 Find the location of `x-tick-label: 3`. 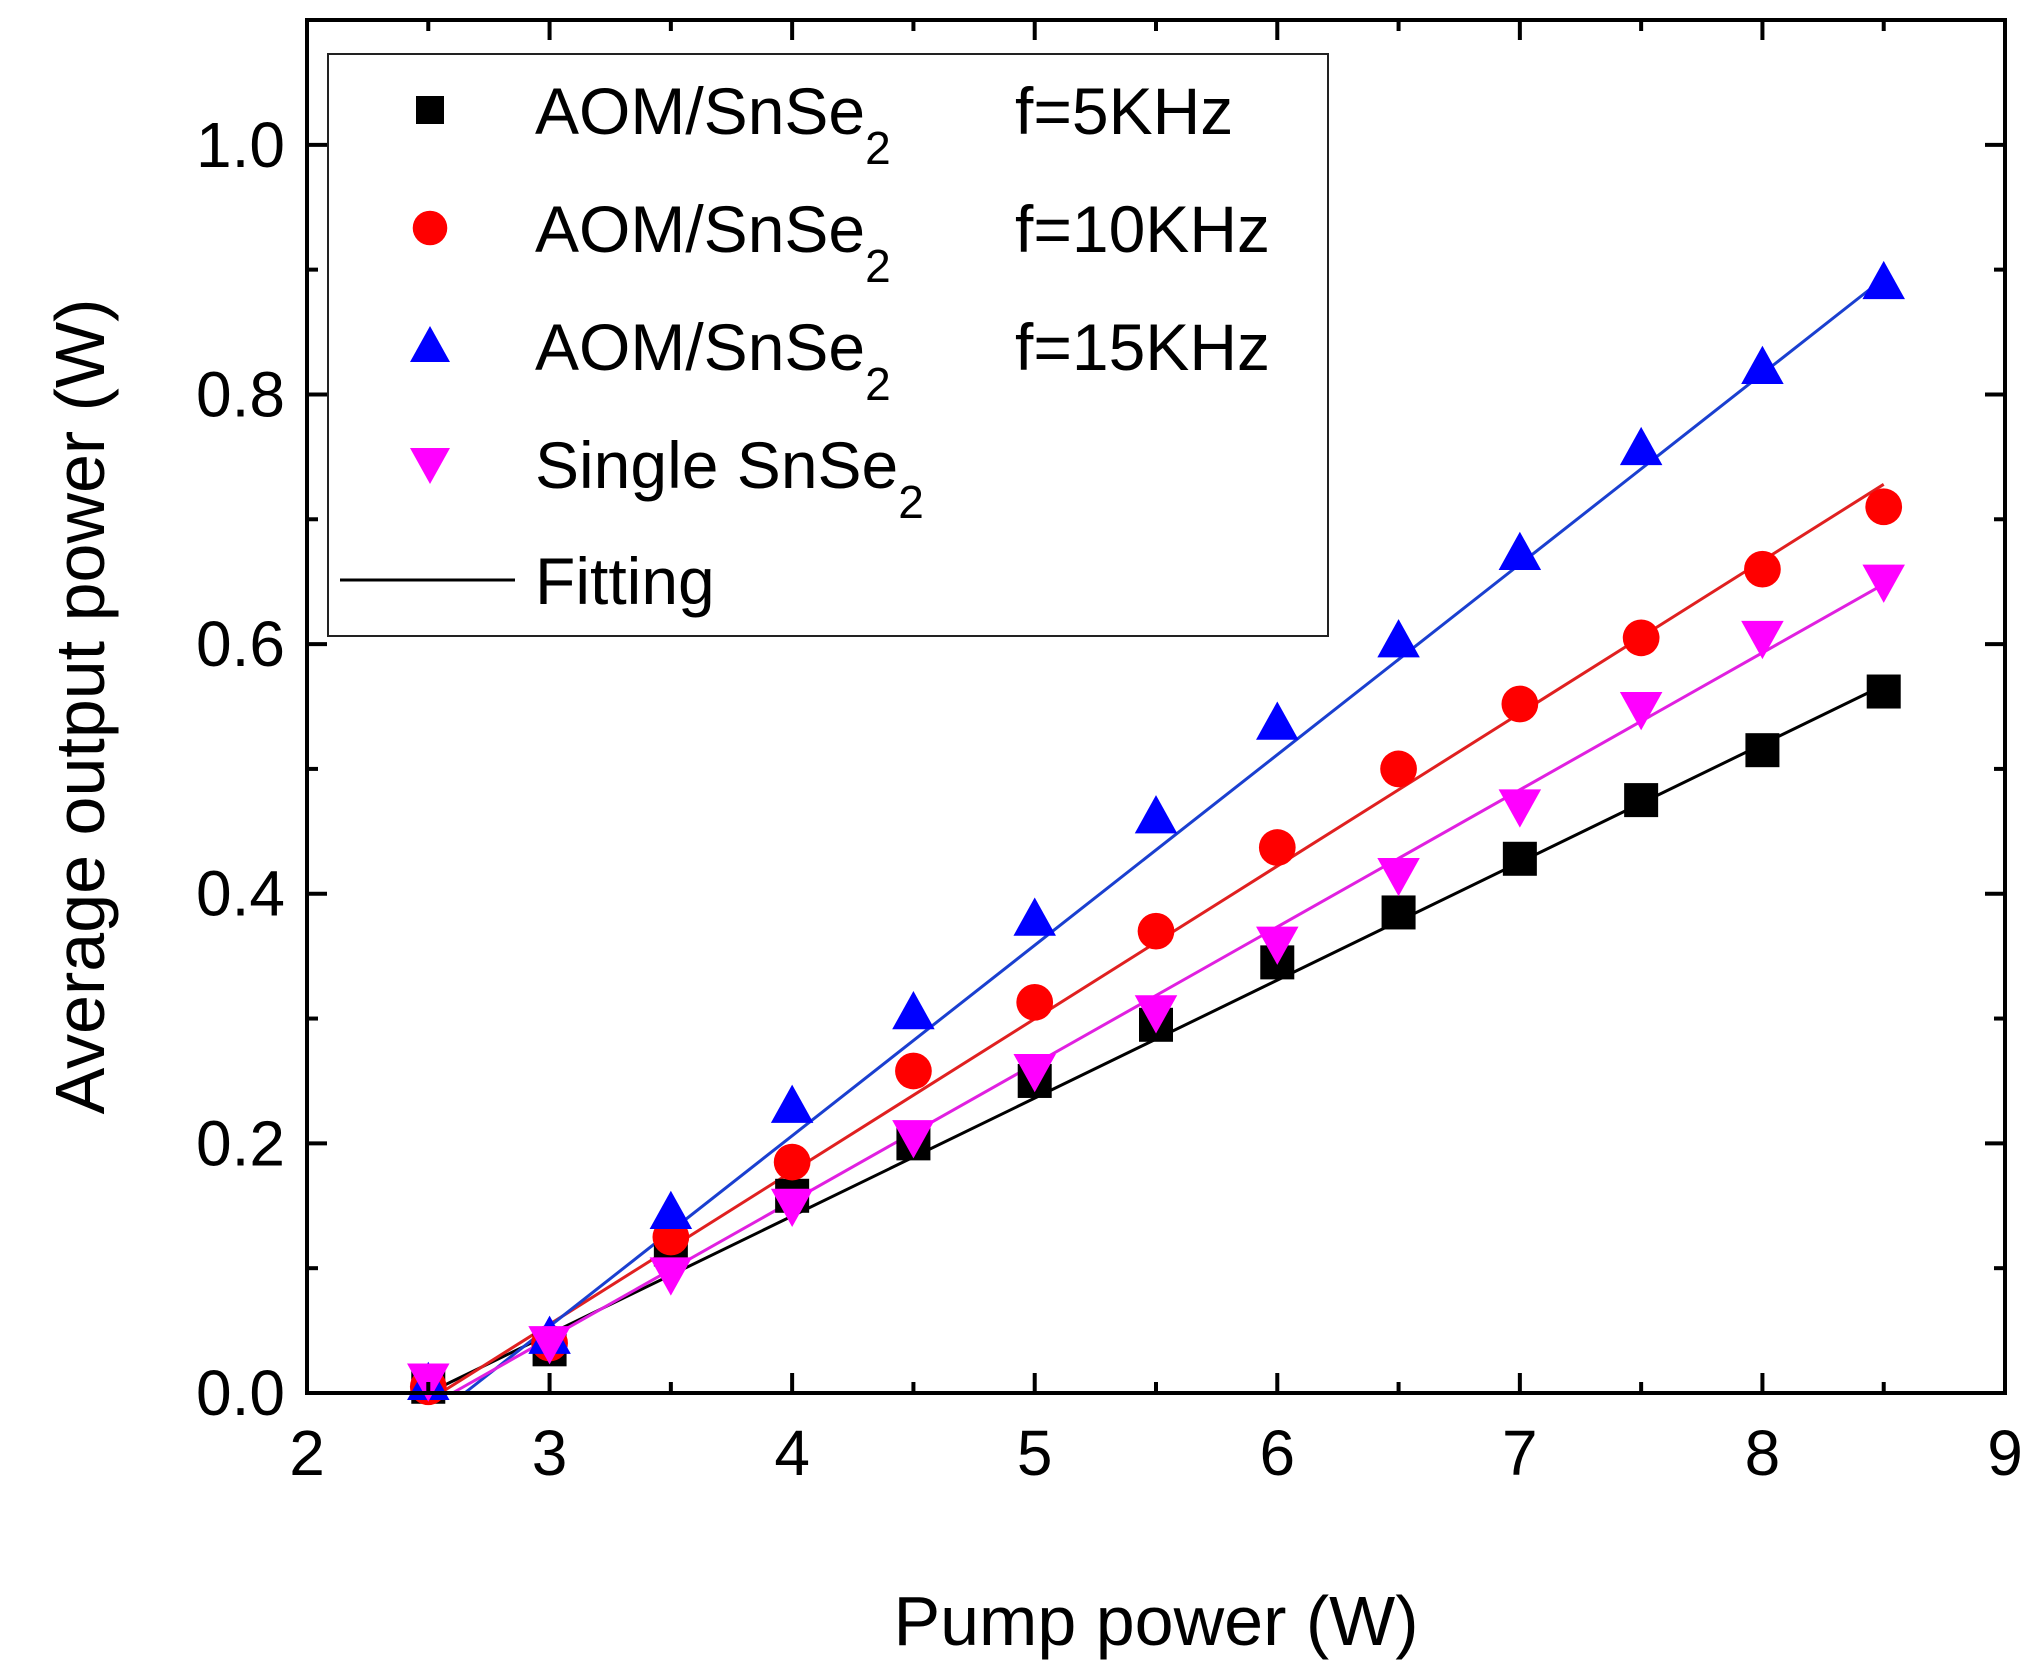

x-tick-label: 3 is located at coordinates (550, 1453).